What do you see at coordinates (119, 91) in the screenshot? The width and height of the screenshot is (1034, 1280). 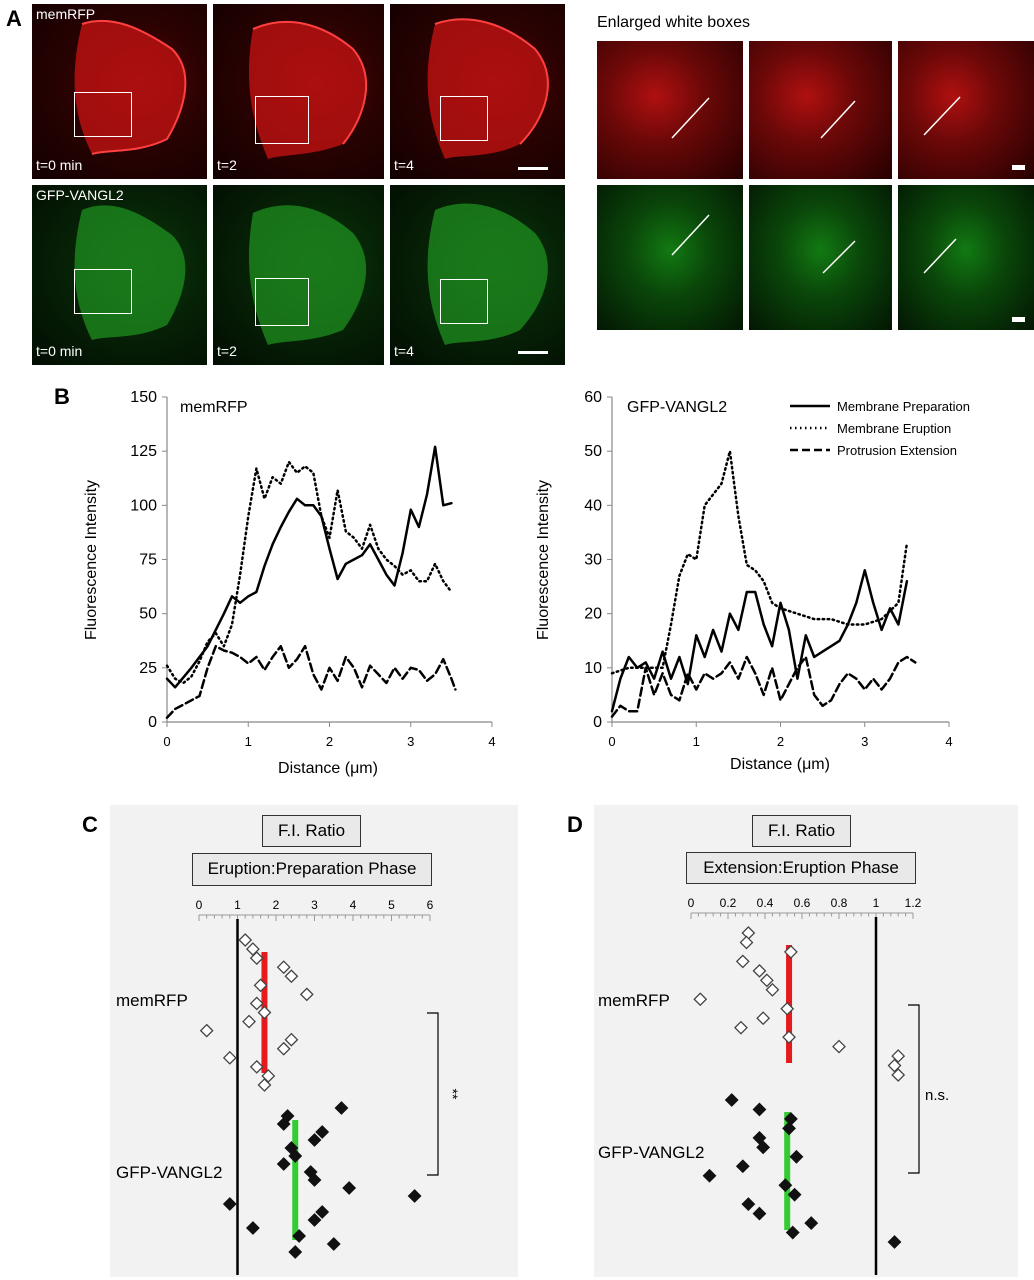 I see `memrfp-tile-t0: memRFP t=0 min` at bounding box center [119, 91].